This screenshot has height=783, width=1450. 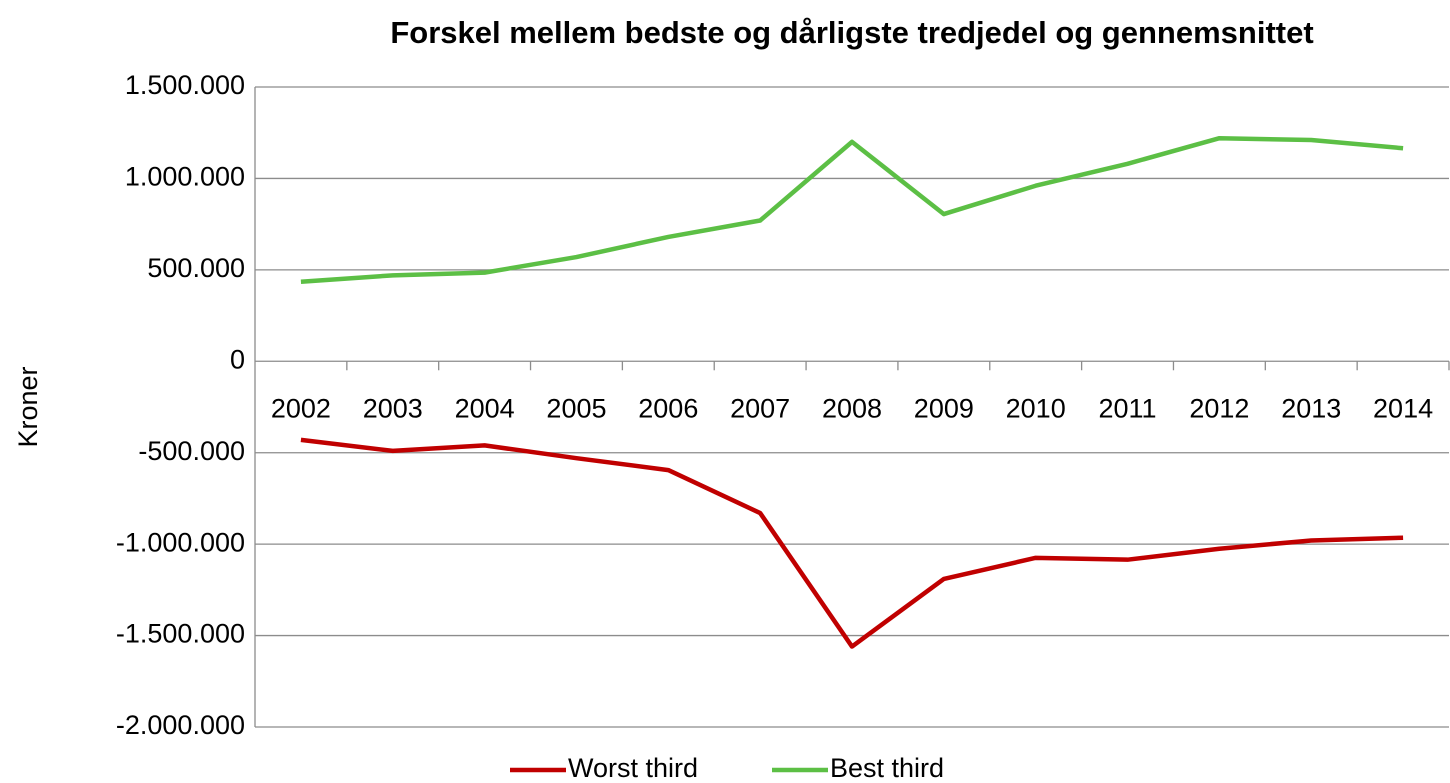 I want to click on series-line, so click(x=852, y=209).